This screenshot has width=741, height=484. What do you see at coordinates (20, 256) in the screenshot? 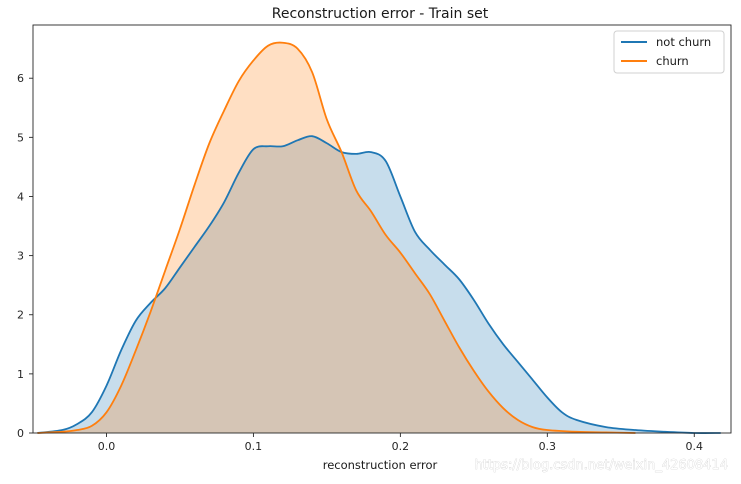
I see `y-tick-label: 3` at bounding box center [20, 256].